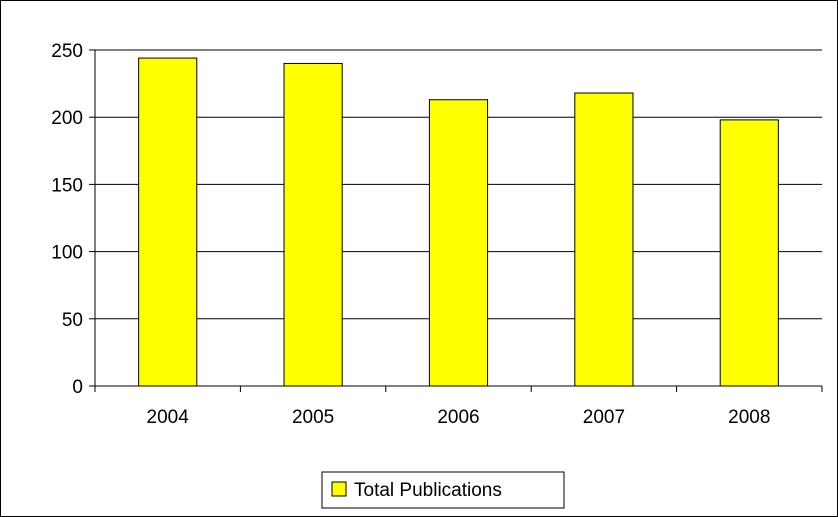 The height and width of the screenshot is (517, 838). I want to click on bar-2006, so click(458, 243).